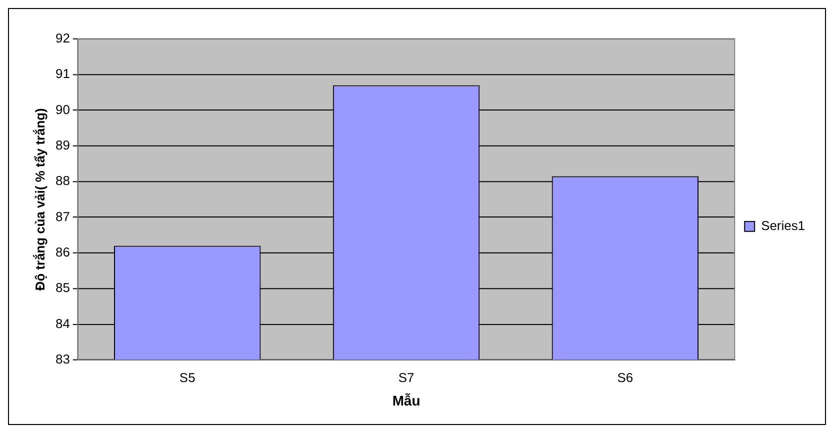  Describe the element at coordinates (63, 38) in the screenshot. I see `y-tick-label: 92` at that location.